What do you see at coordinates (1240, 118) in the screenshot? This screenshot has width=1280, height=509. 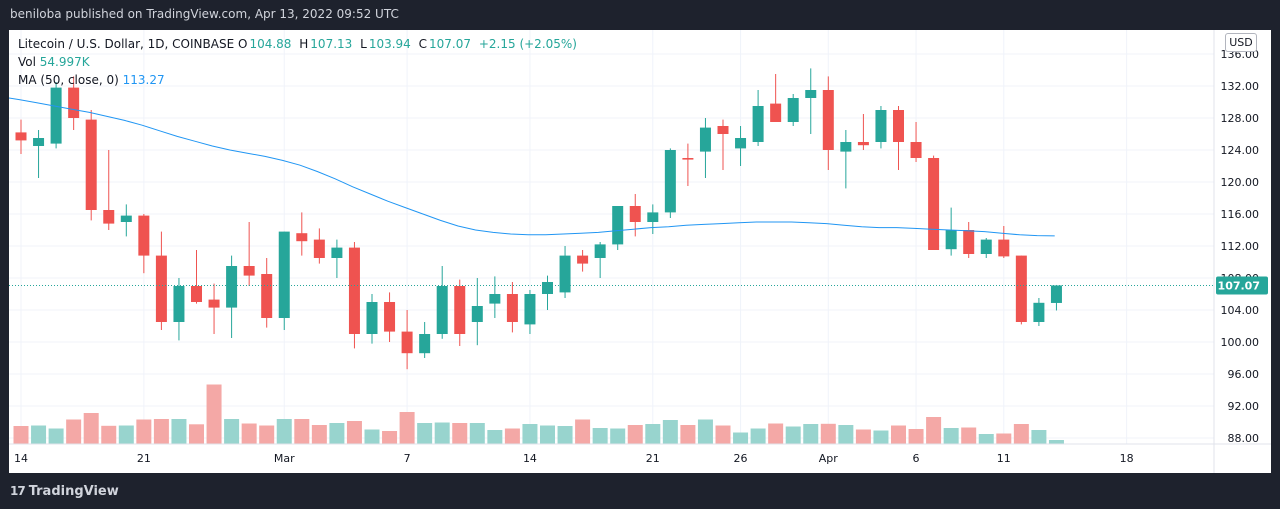 I see `price-tick-label: 128.00` at bounding box center [1240, 118].